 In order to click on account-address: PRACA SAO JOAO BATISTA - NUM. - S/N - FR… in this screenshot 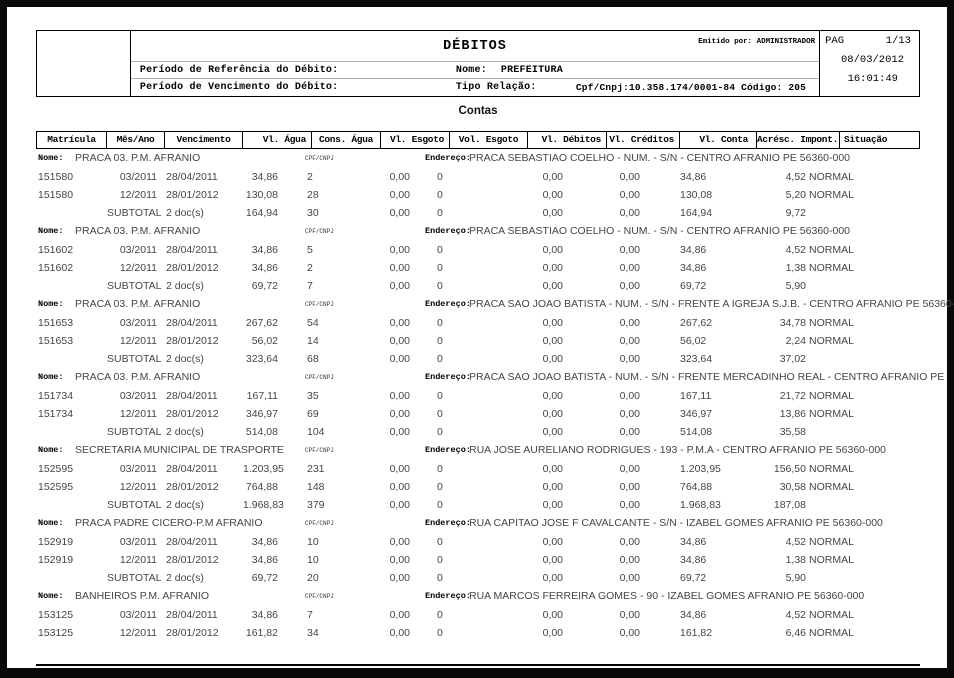, I will do `click(707, 377)`.